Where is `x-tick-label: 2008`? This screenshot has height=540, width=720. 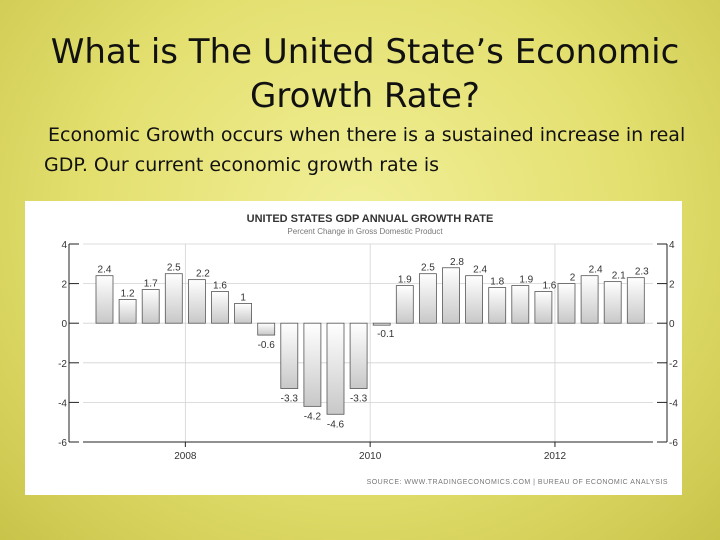 x-tick-label: 2008 is located at coordinates (185, 456).